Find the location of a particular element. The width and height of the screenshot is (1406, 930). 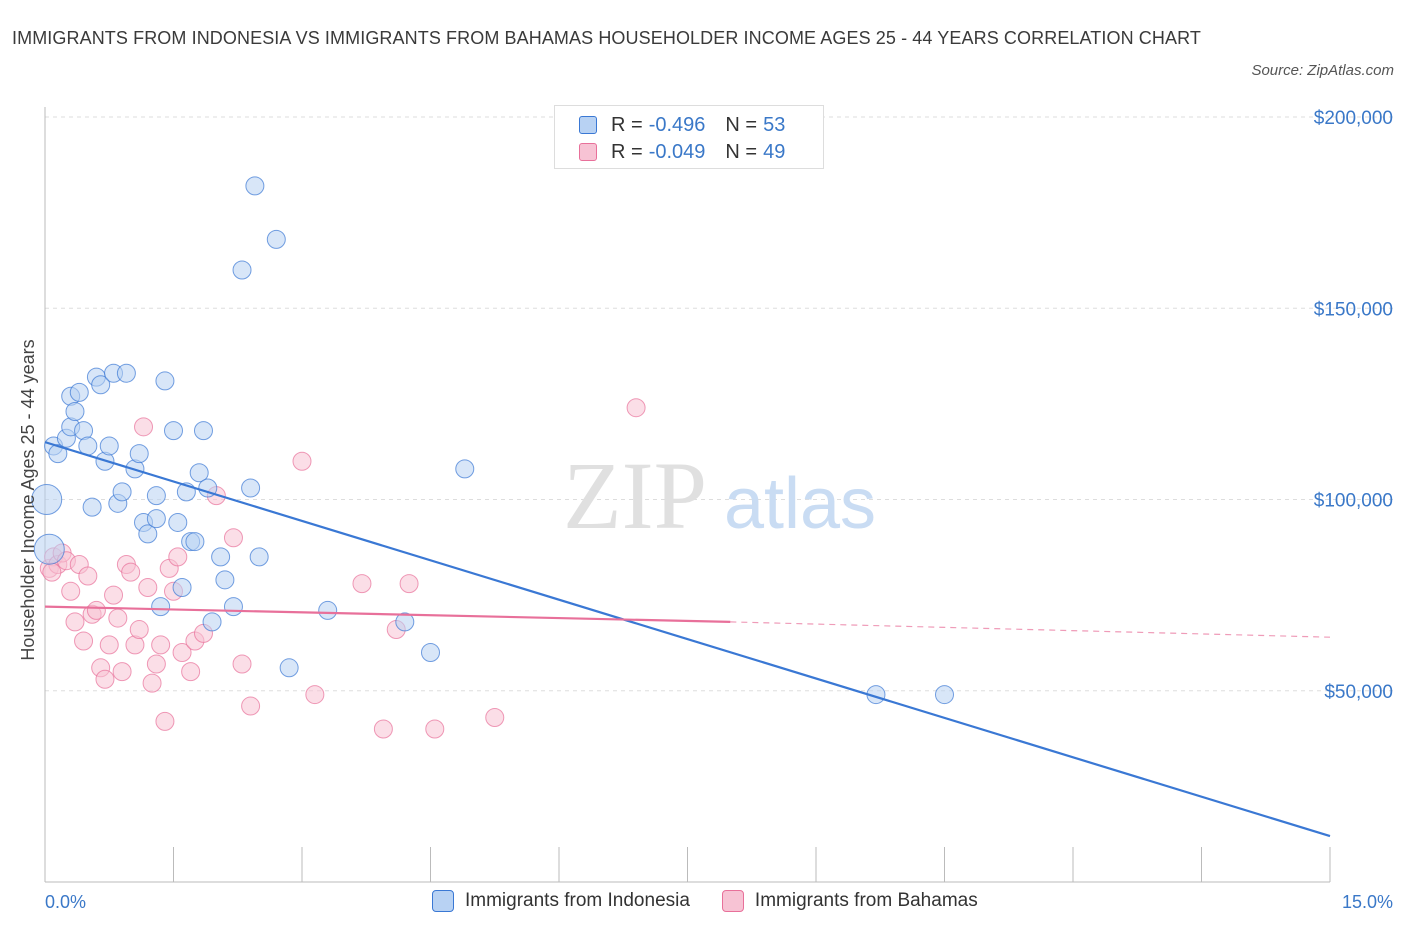

x-tick-label: 0.0% is located at coordinates (65, 902).